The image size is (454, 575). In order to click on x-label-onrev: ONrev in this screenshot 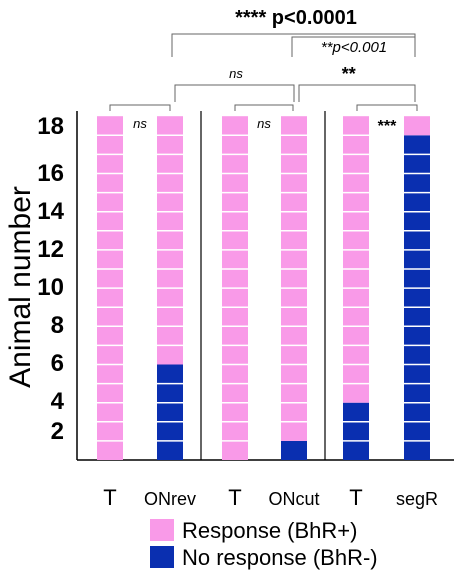, I will do `click(170, 499)`.